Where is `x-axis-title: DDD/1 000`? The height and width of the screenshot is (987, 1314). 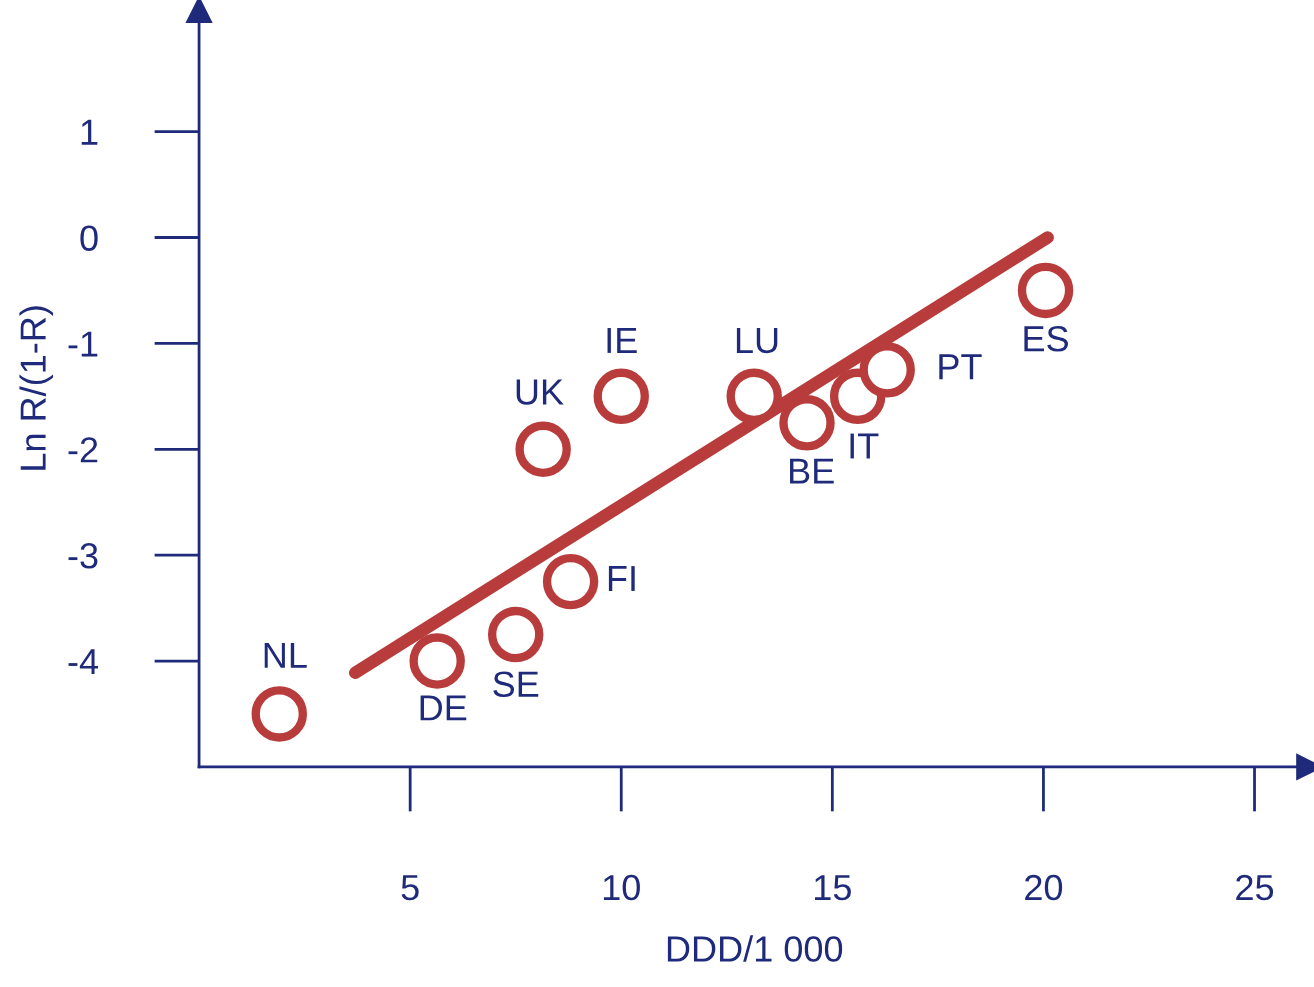 x-axis-title: DDD/1 000 is located at coordinates (755, 948).